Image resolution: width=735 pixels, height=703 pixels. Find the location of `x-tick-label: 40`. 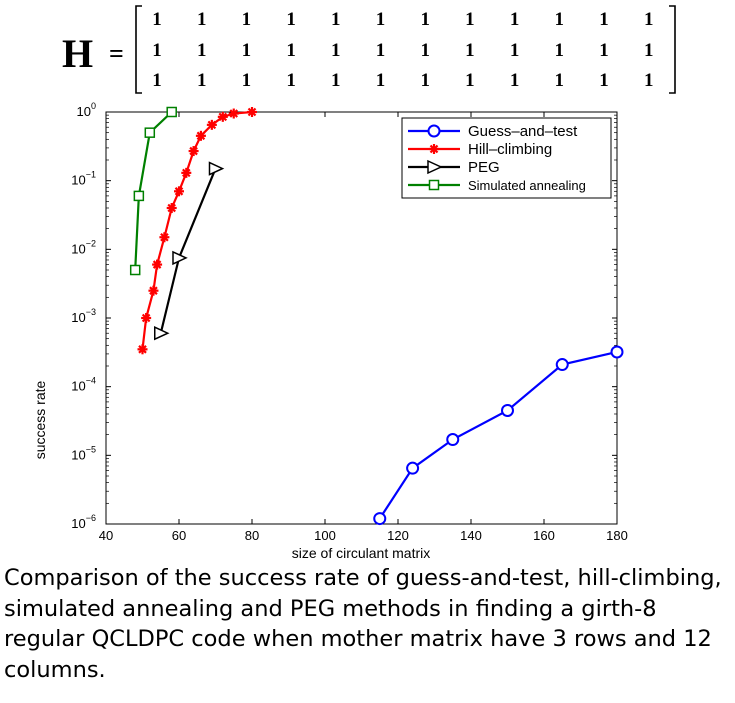

x-tick-label: 40 is located at coordinates (106, 535).